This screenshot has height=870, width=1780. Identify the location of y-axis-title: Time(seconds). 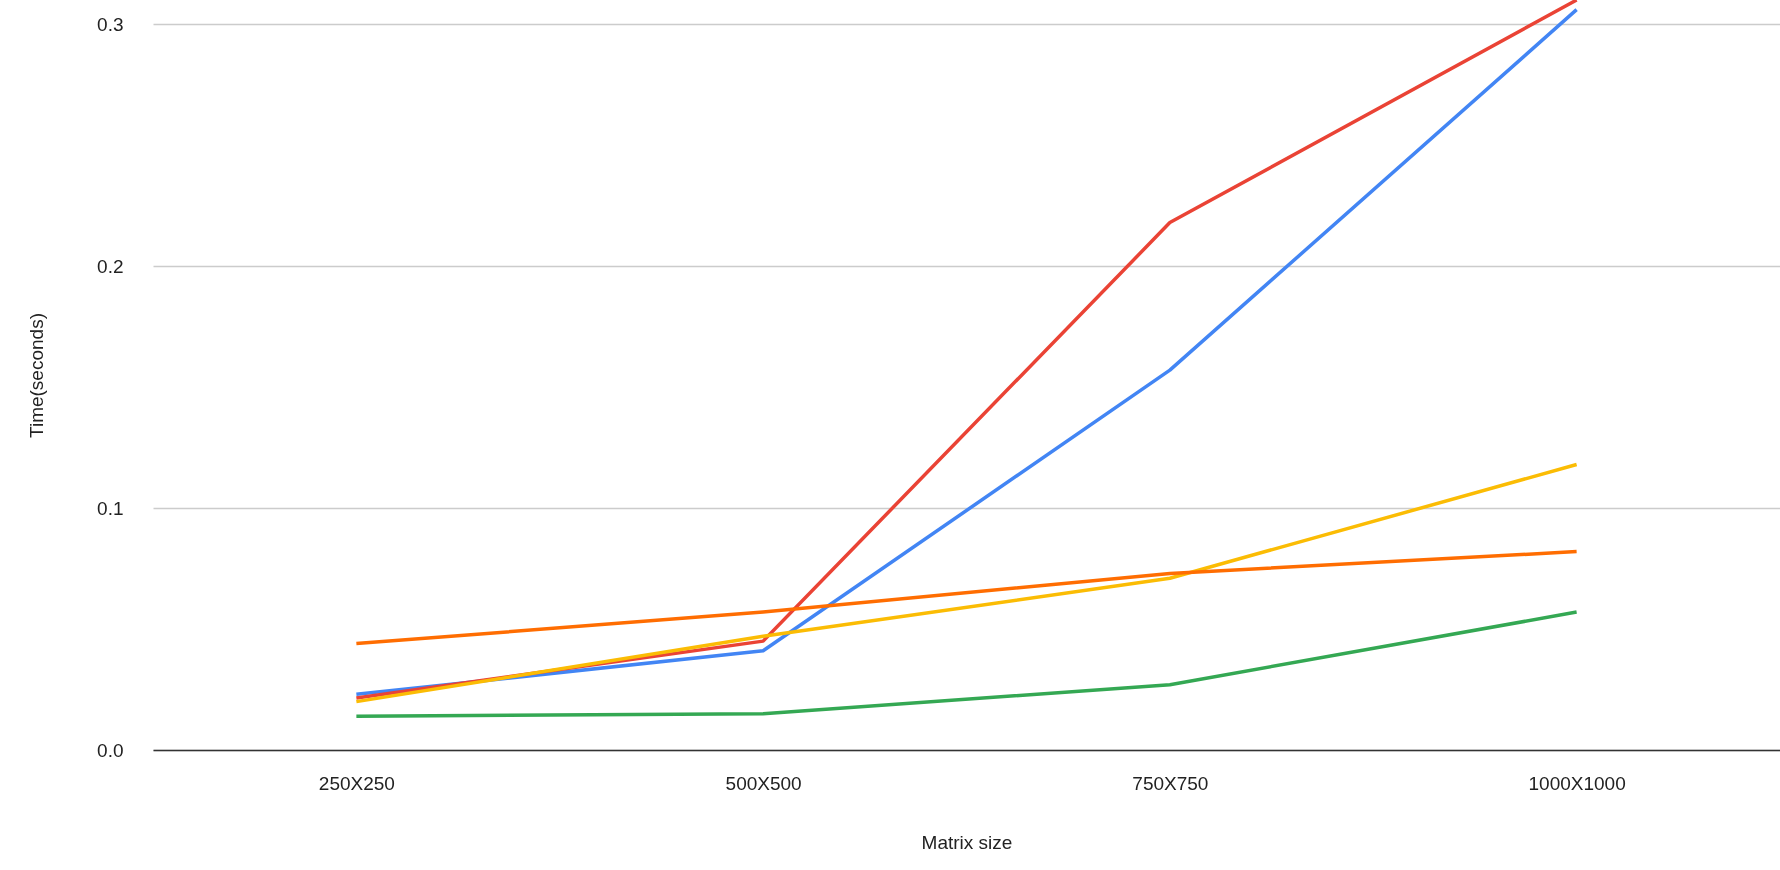
(37, 375).